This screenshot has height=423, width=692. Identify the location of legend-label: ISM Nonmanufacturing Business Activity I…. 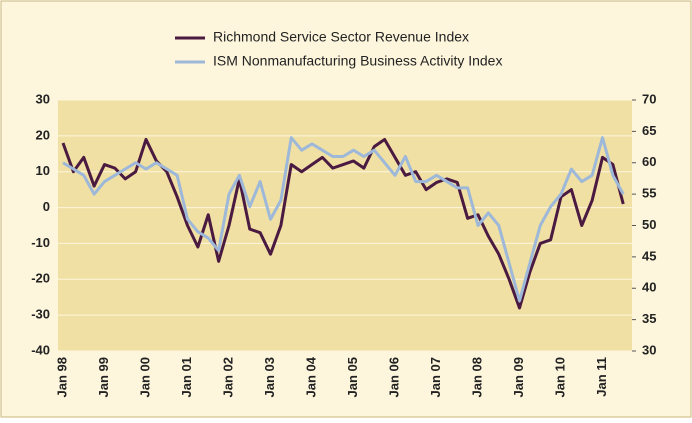
(357, 61).